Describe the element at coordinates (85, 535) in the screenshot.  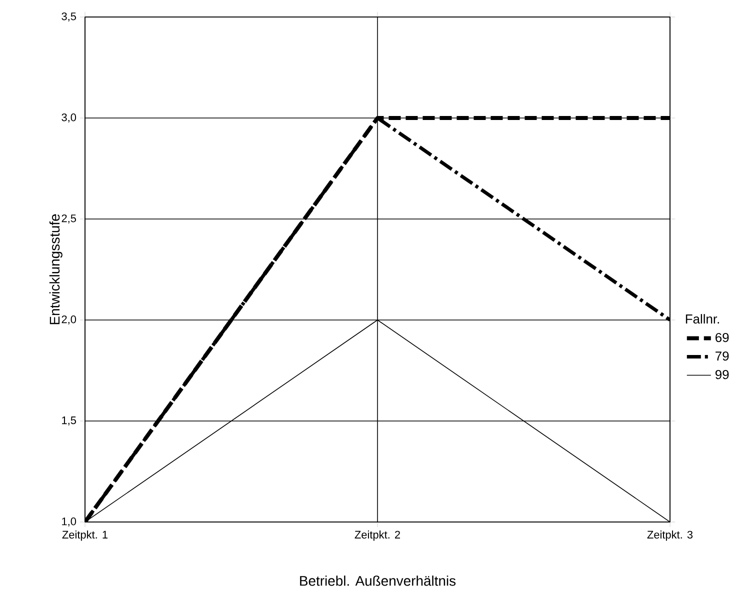
I see `x-tick-label: Zeitpkt. 1` at that location.